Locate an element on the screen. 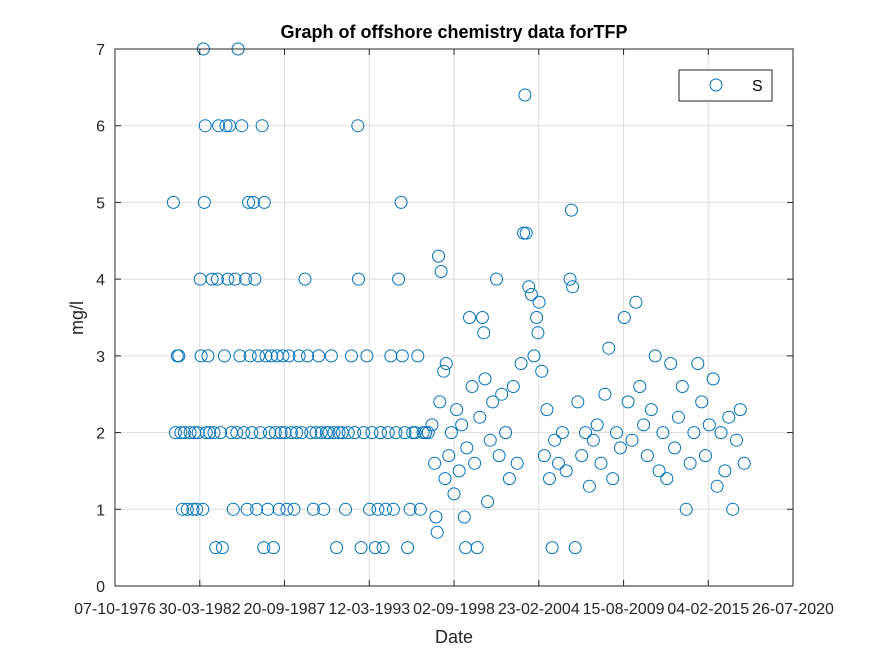 The image size is (875, 656). legend-marker-icon is located at coordinates (716, 85).